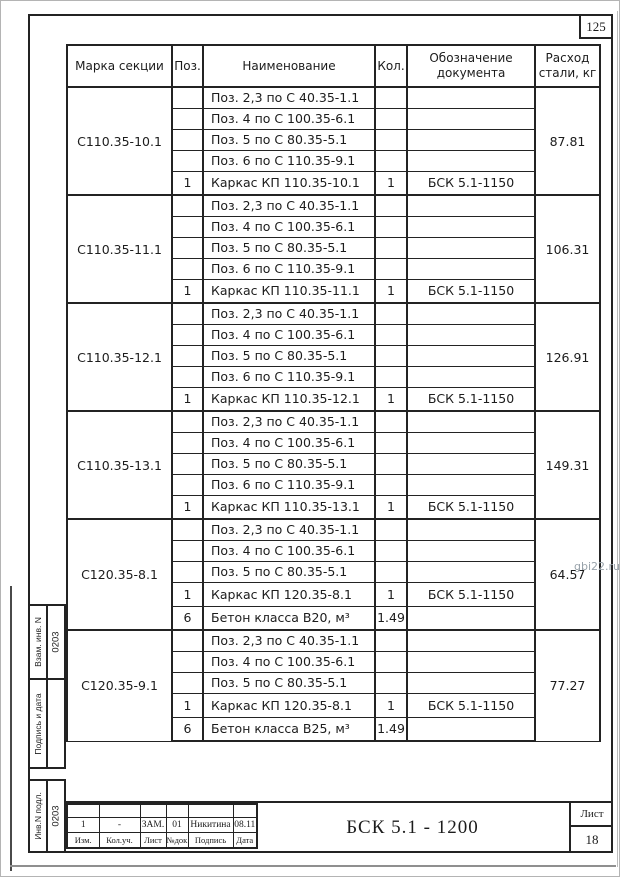  I want to click on name-cell: Каркас КП 110.35-11.1, so click(289, 291).